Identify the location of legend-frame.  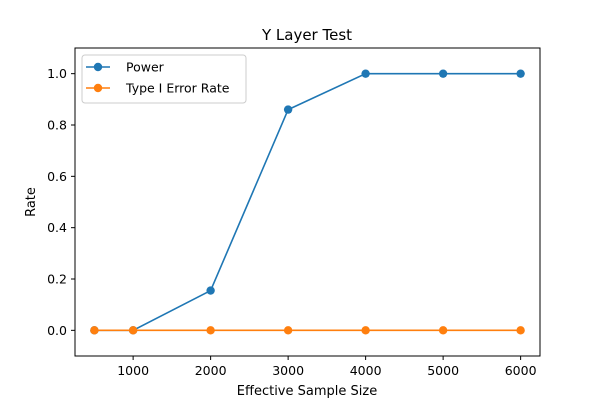
(164, 79).